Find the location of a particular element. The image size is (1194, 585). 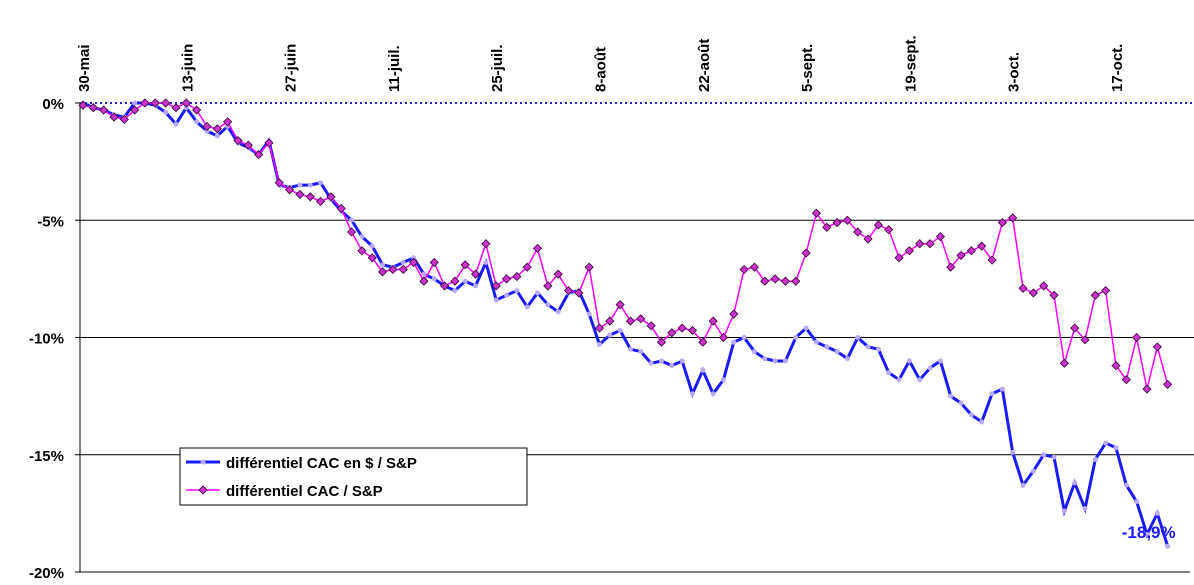

legend-box is located at coordinates (353, 476).